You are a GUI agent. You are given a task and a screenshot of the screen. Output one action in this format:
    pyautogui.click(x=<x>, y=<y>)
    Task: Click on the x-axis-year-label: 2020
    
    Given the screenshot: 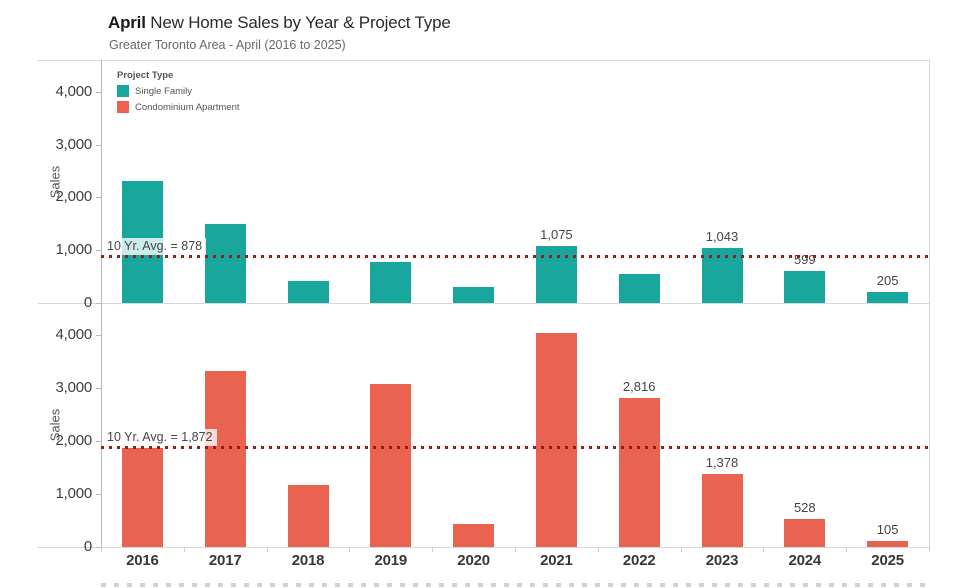 What is the action you would take?
    pyautogui.click(x=473, y=560)
    